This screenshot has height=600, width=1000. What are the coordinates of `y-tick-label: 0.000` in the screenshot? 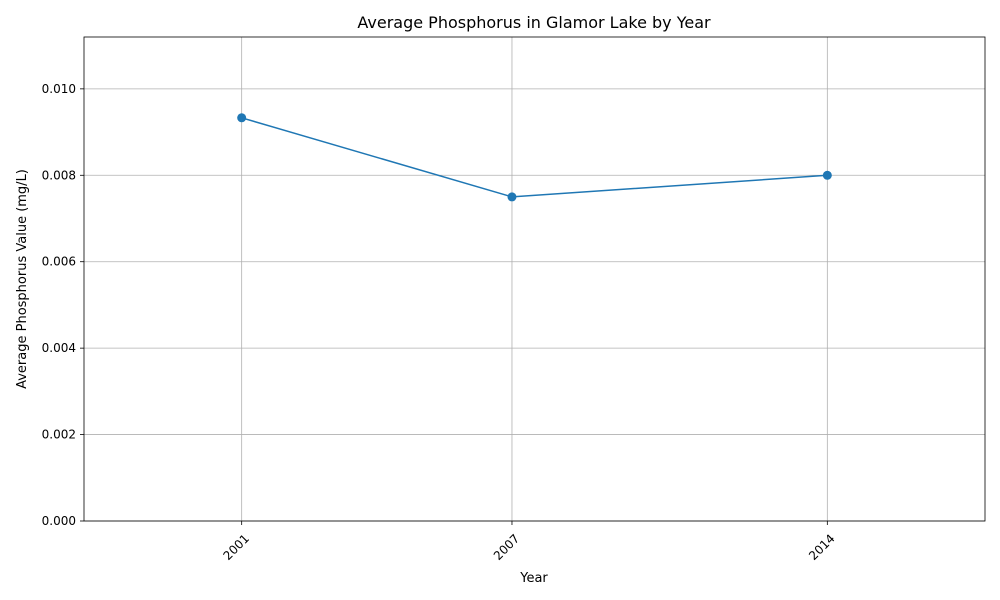 It's located at (59, 521).